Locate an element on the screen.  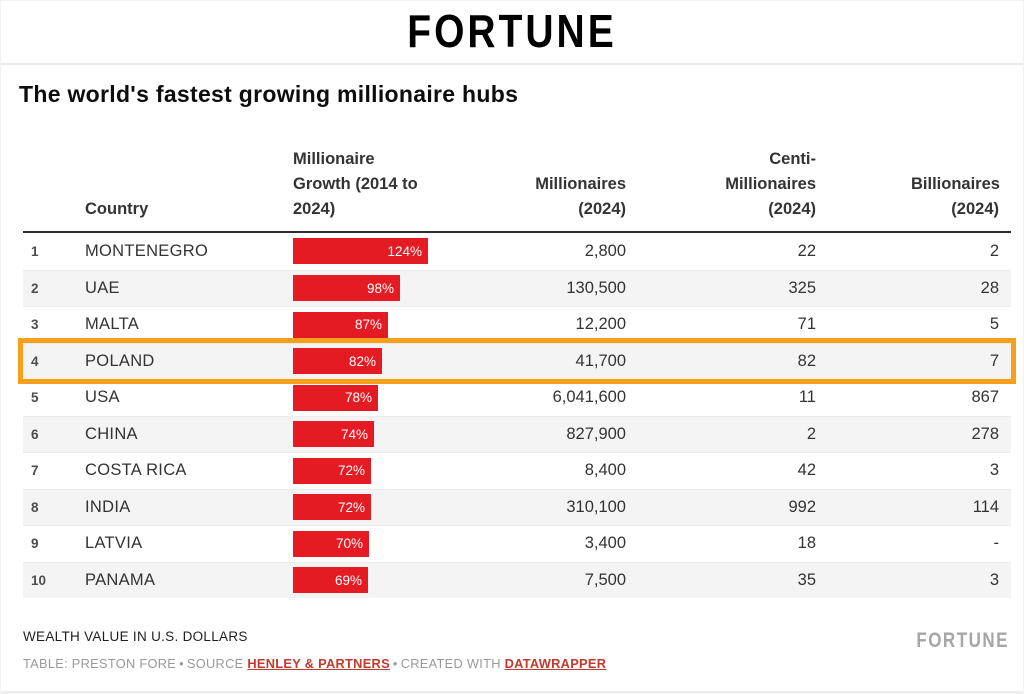
table-row: 6 CHINA 74% 827,900 2 278 is located at coordinates (517, 433).